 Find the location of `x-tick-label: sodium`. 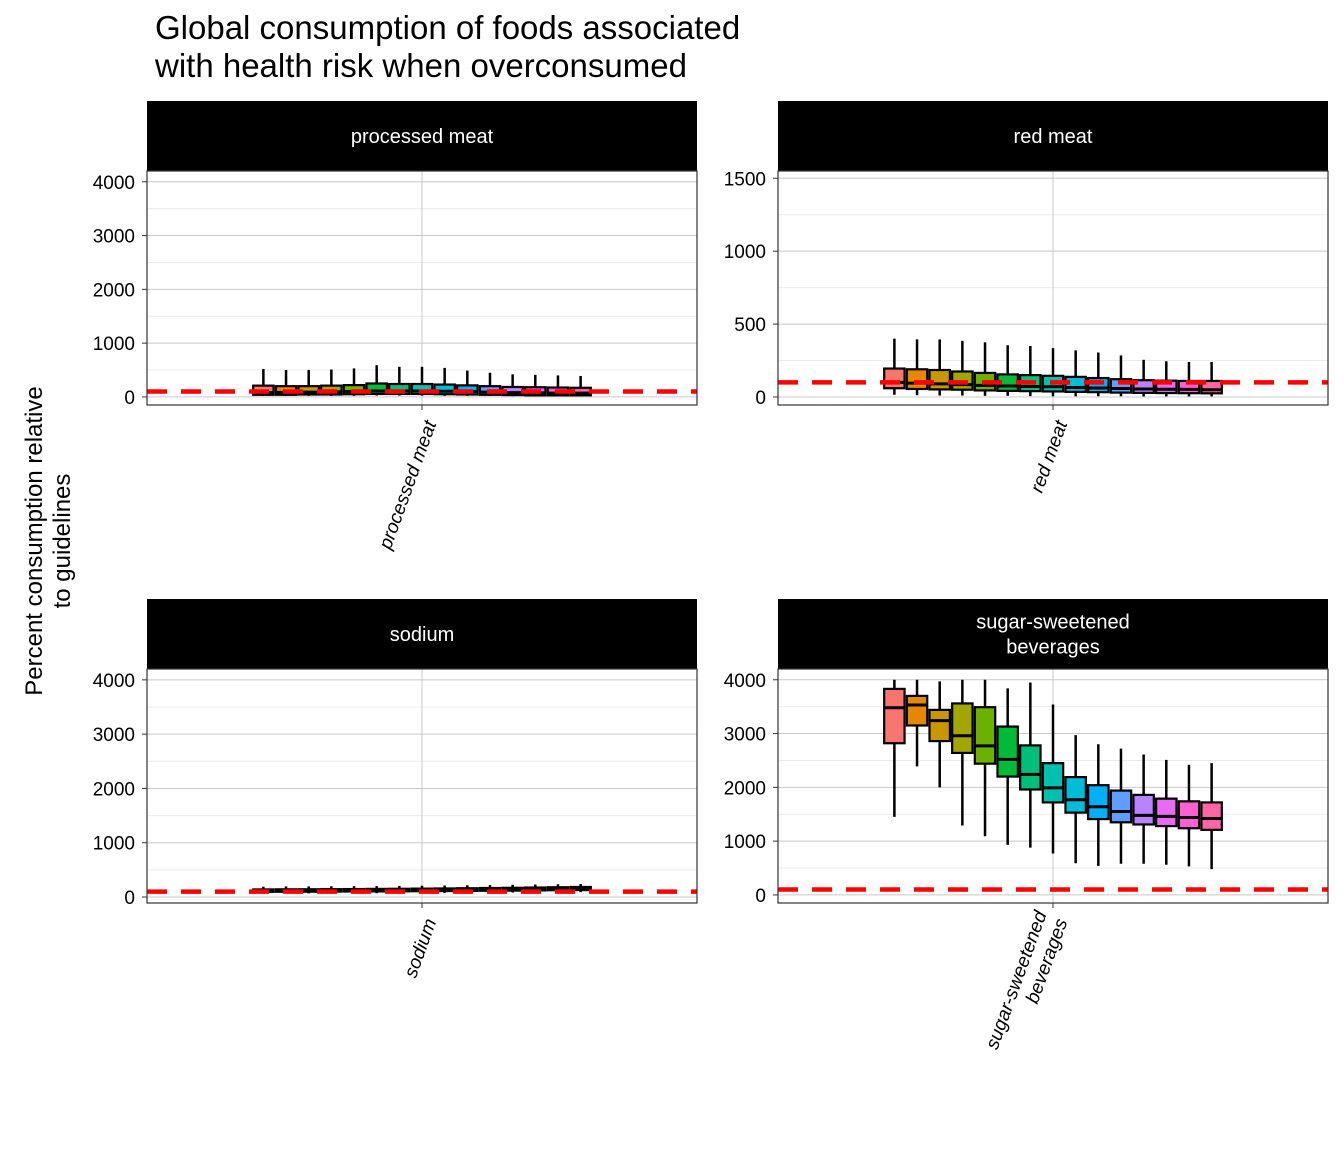

x-tick-label: sodium is located at coordinates (421, 948).